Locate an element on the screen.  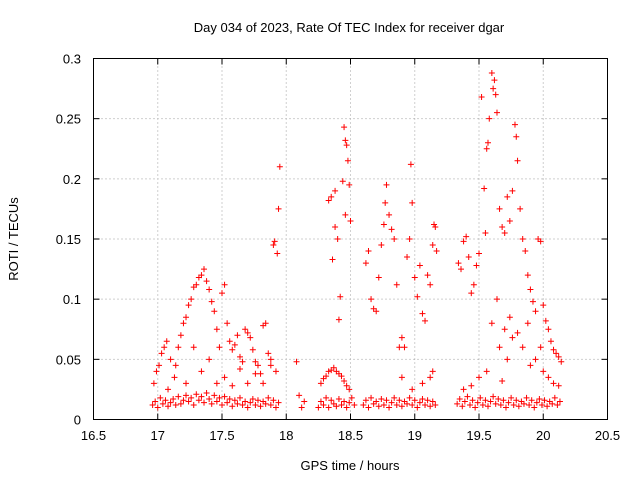
y-tick-label: 0 is located at coordinates (77, 420).